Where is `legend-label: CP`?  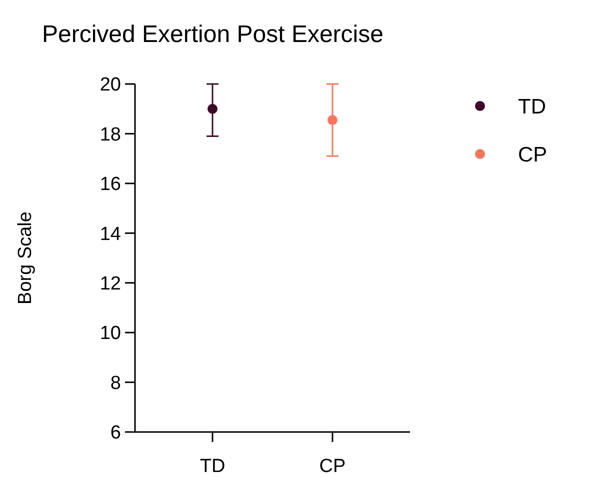 legend-label: CP is located at coordinates (533, 154).